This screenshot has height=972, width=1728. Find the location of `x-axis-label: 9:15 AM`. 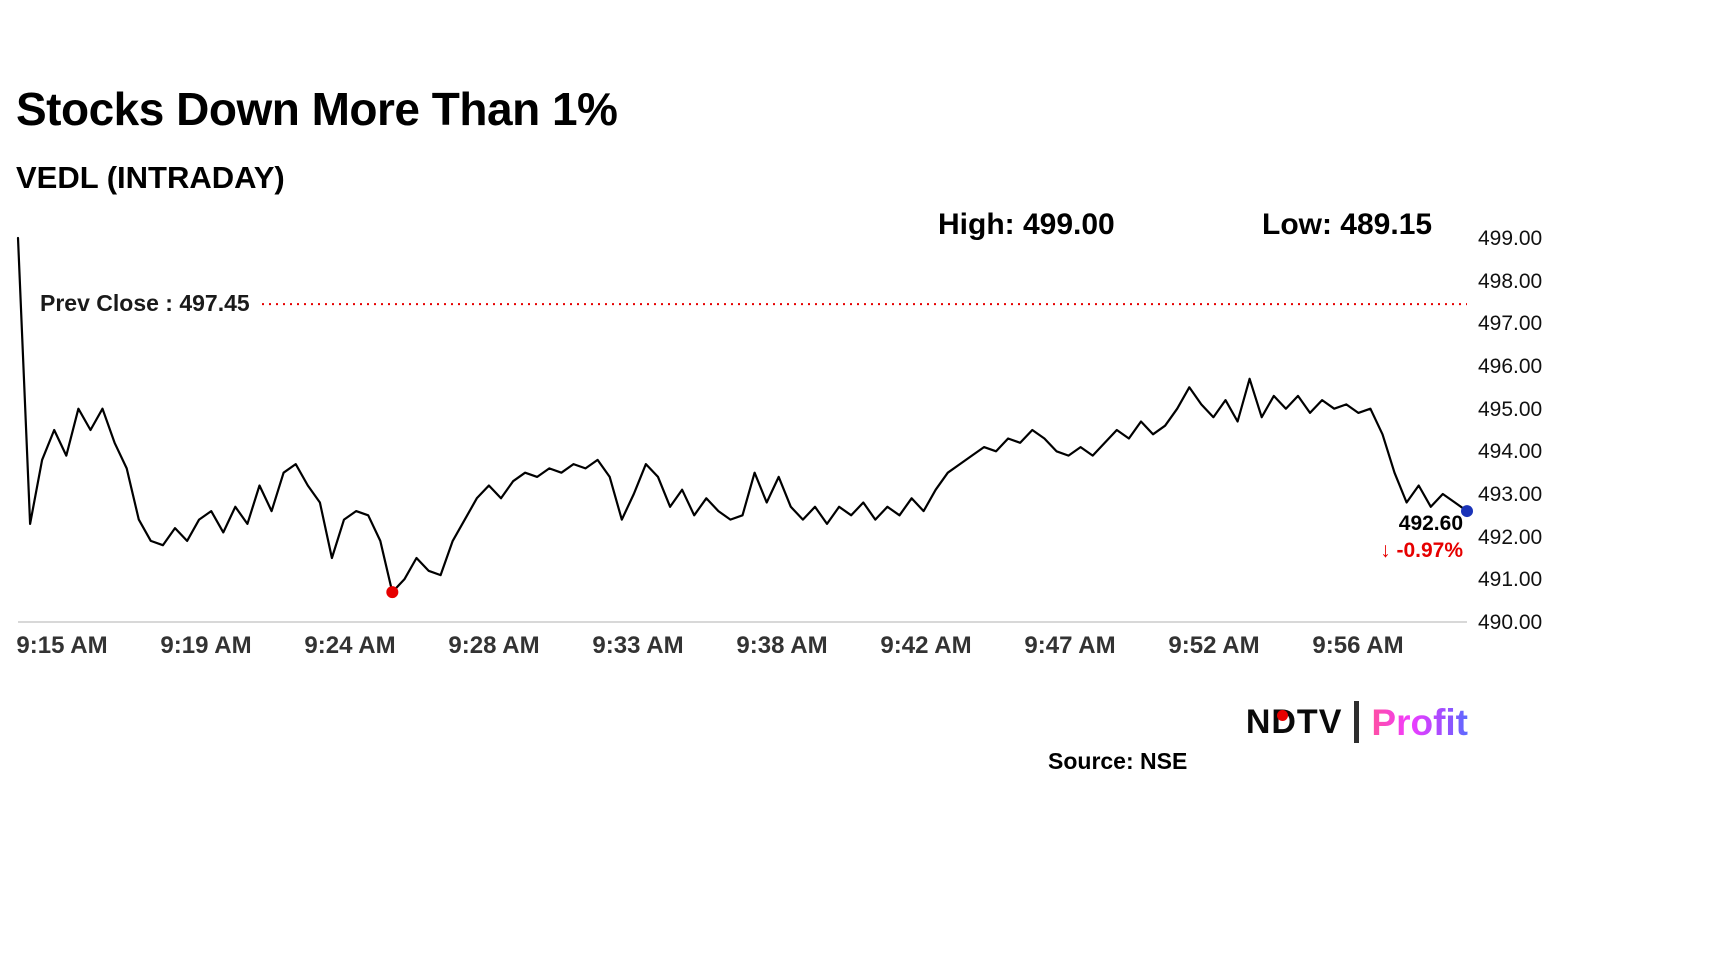

x-axis-label: 9:15 AM is located at coordinates (62, 645).